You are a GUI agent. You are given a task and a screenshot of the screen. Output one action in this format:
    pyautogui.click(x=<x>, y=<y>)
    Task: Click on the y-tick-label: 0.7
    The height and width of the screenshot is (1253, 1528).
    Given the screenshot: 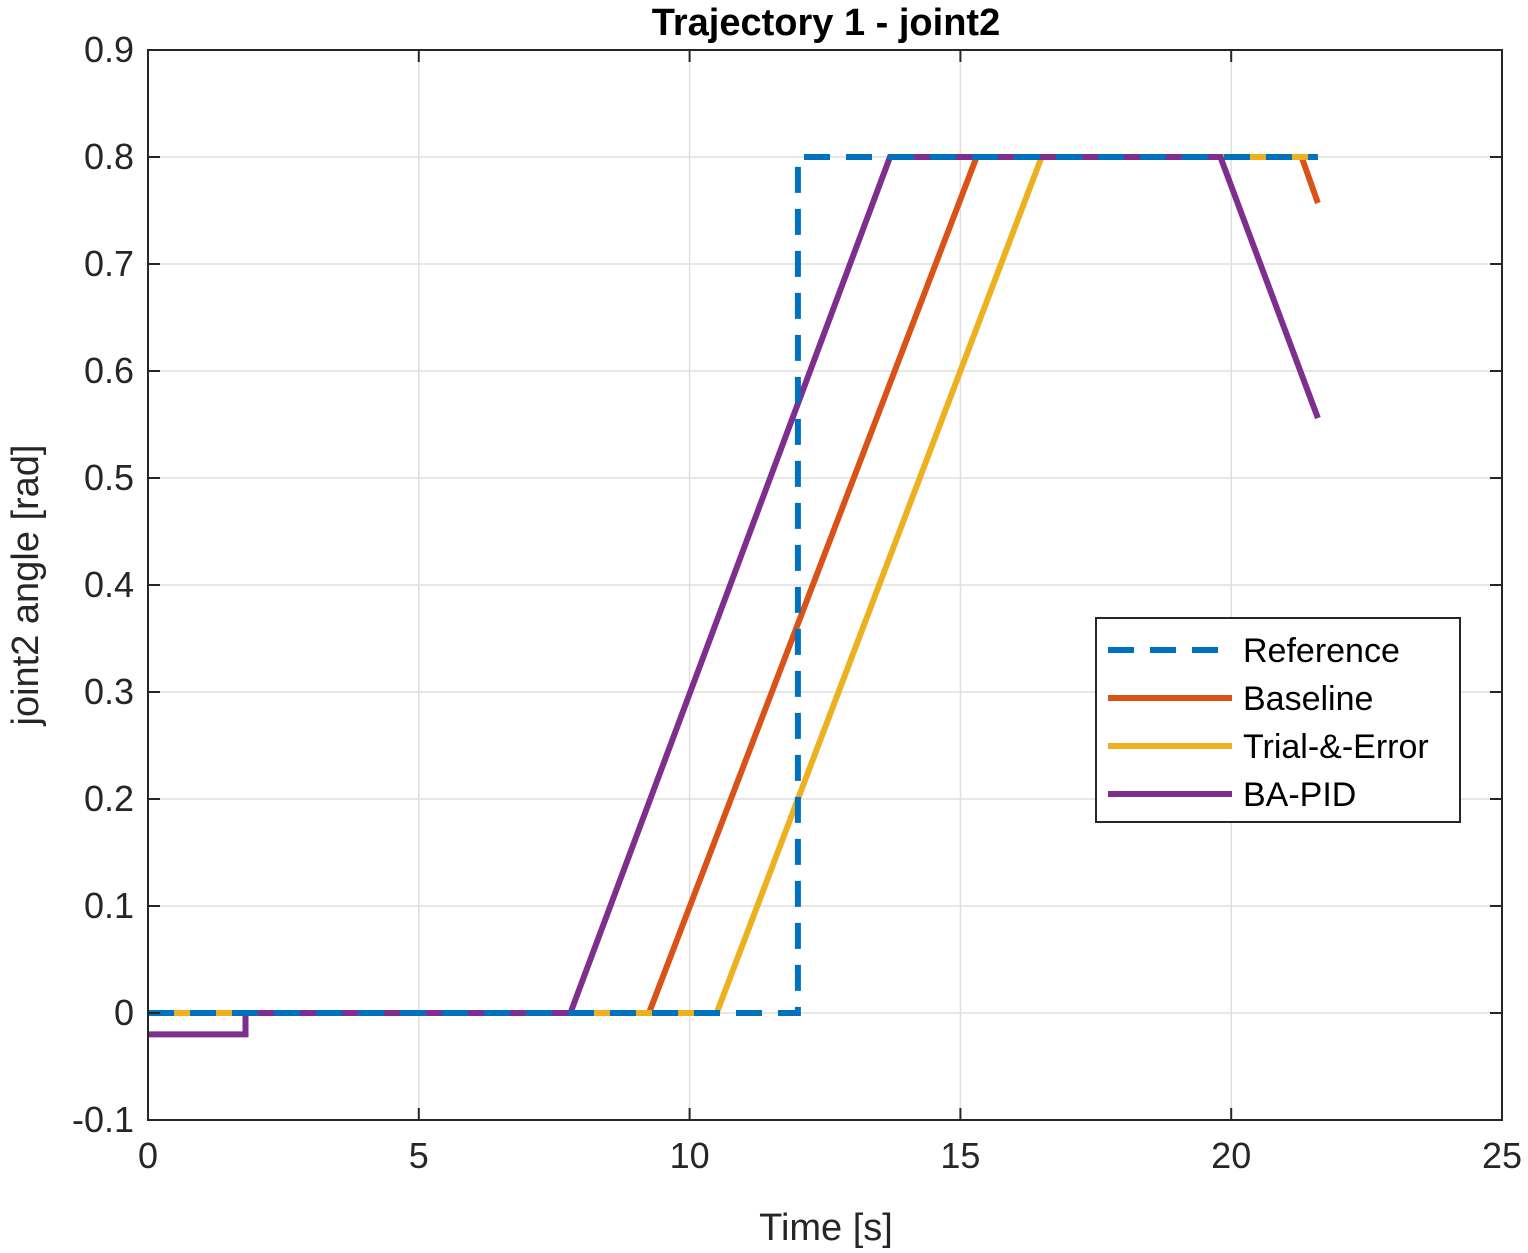 What is the action you would take?
    pyautogui.click(x=109, y=263)
    